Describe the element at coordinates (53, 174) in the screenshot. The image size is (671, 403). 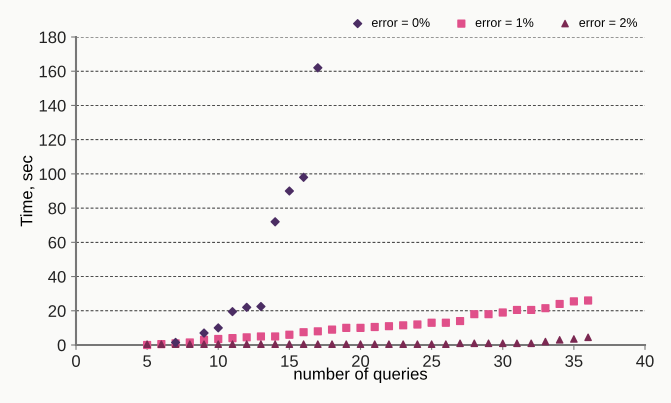
I see `y-tick-label: 100` at that location.